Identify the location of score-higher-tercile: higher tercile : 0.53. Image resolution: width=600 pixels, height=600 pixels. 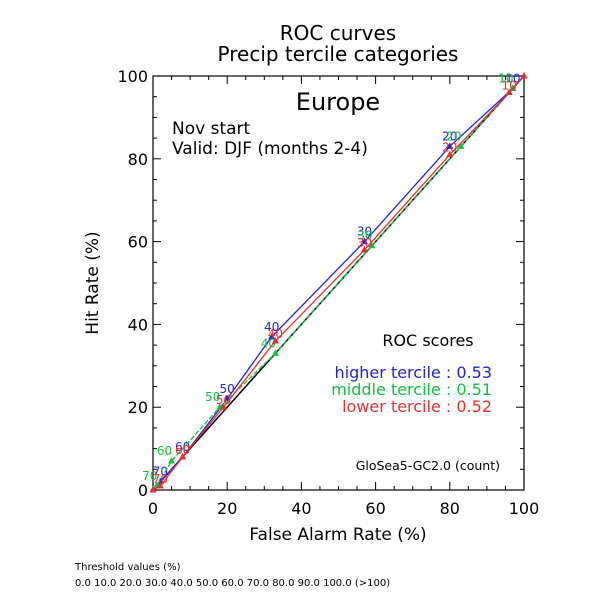
(413, 372).